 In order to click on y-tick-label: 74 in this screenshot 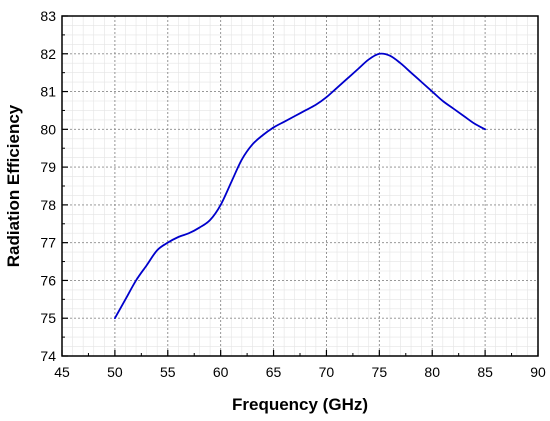, I will do `click(48, 356)`.